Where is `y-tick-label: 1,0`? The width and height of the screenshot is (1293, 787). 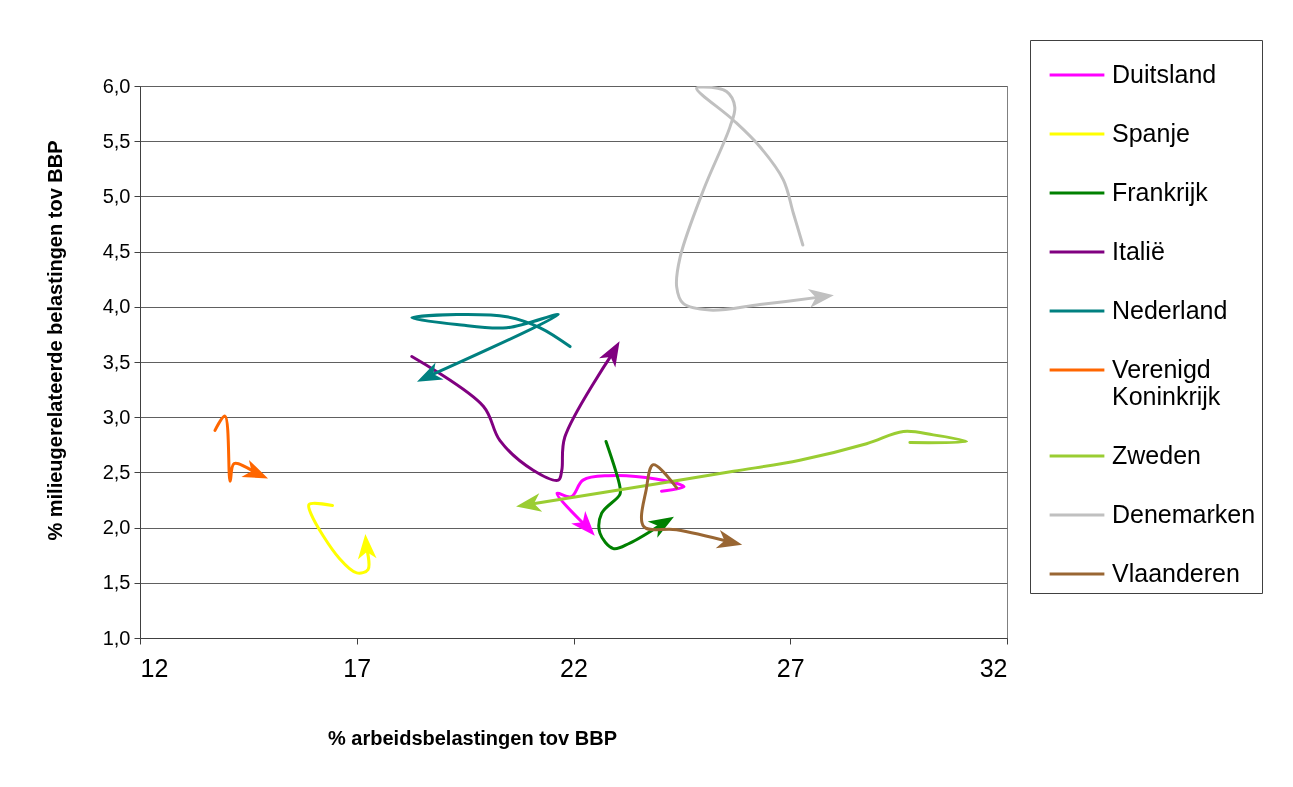 y-tick-label: 1,0 is located at coordinates (116, 637).